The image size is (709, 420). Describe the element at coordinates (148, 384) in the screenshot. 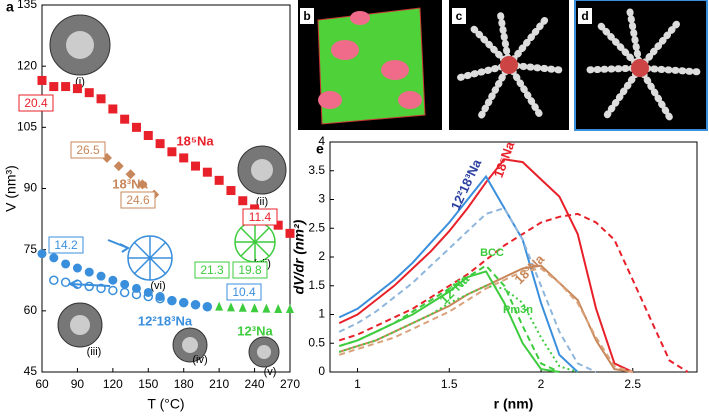

I see `x-tick-label: 150` at that location.